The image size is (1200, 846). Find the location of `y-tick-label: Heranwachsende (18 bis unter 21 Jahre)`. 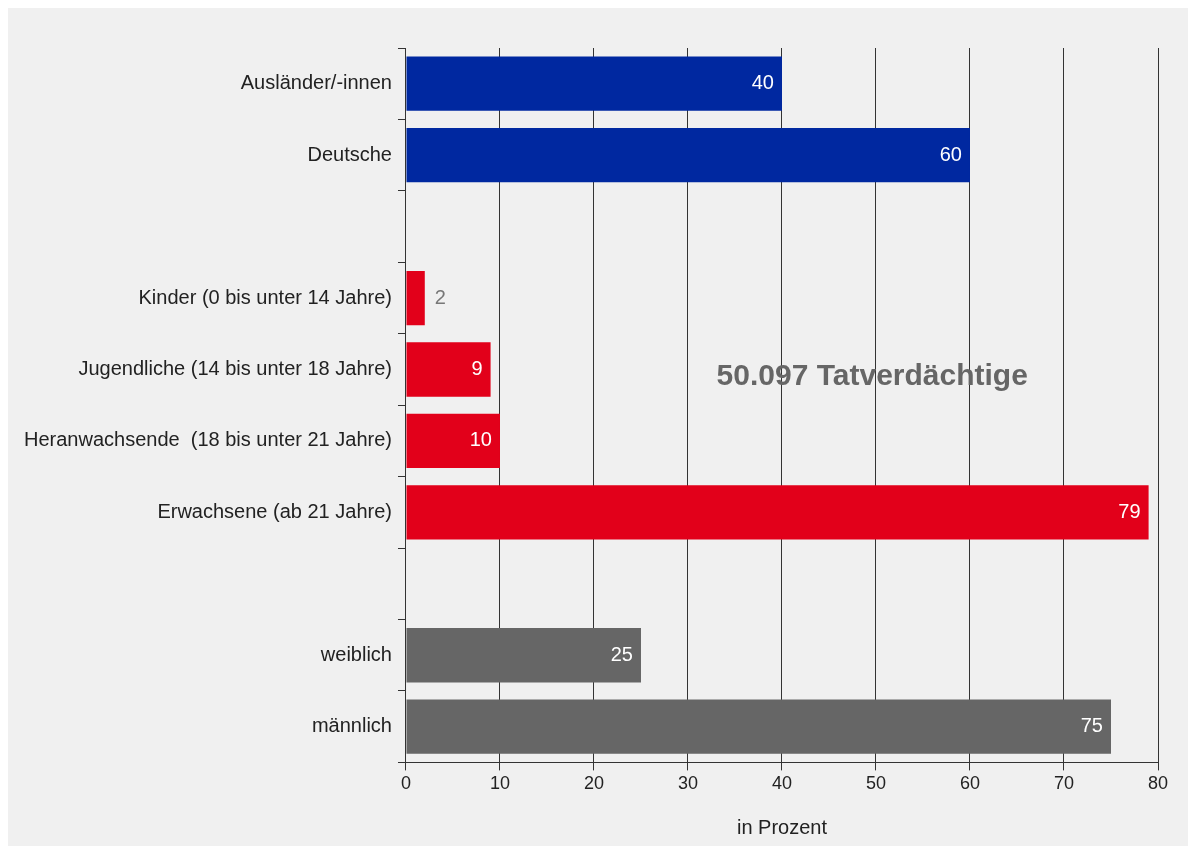

y-tick-label: Heranwachsende (18 bis unter 21 Jahre) is located at coordinates (207, 439).